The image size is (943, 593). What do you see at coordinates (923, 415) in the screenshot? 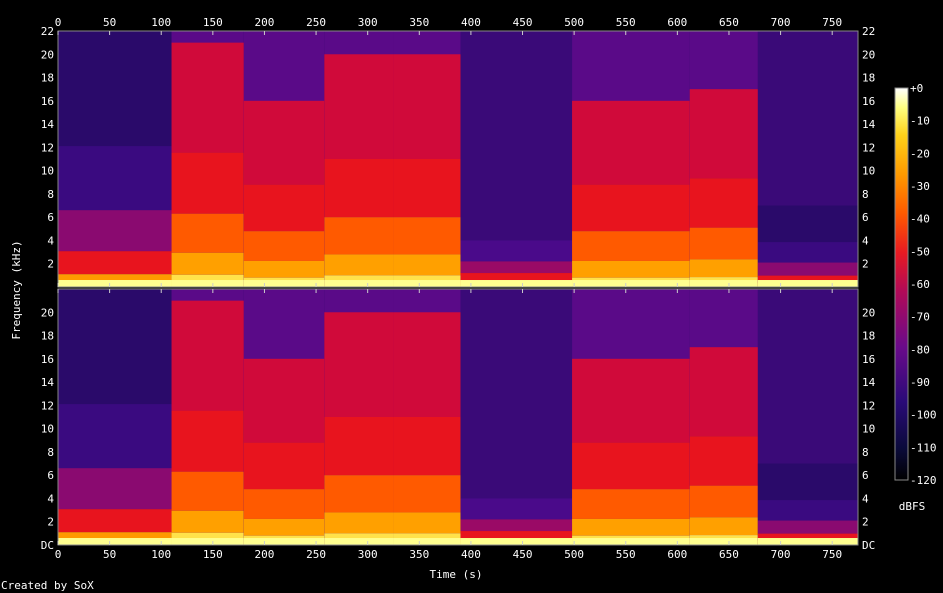
I see `colorbar-tick-label: -100` at bounding box center [923, 415].